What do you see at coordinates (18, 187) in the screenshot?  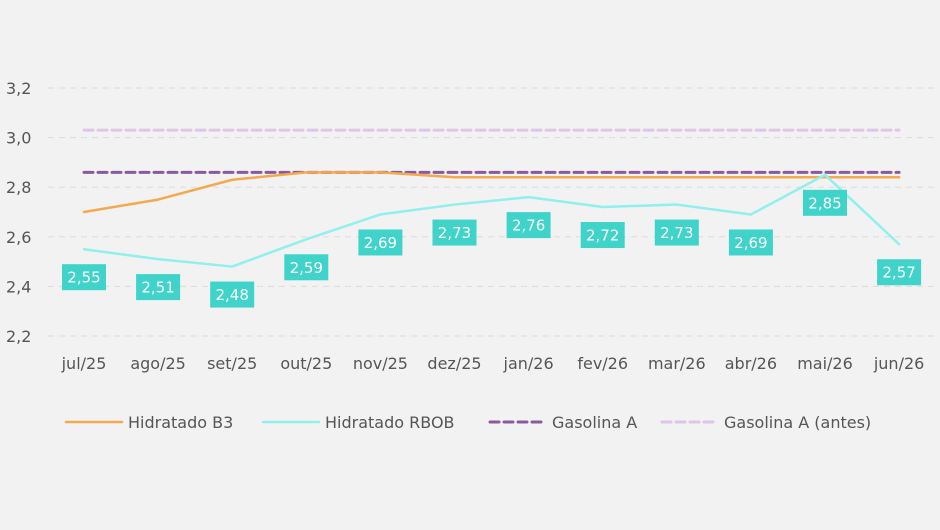 I see `y-tick-label: 2,8` at bounding box center [18, 187].